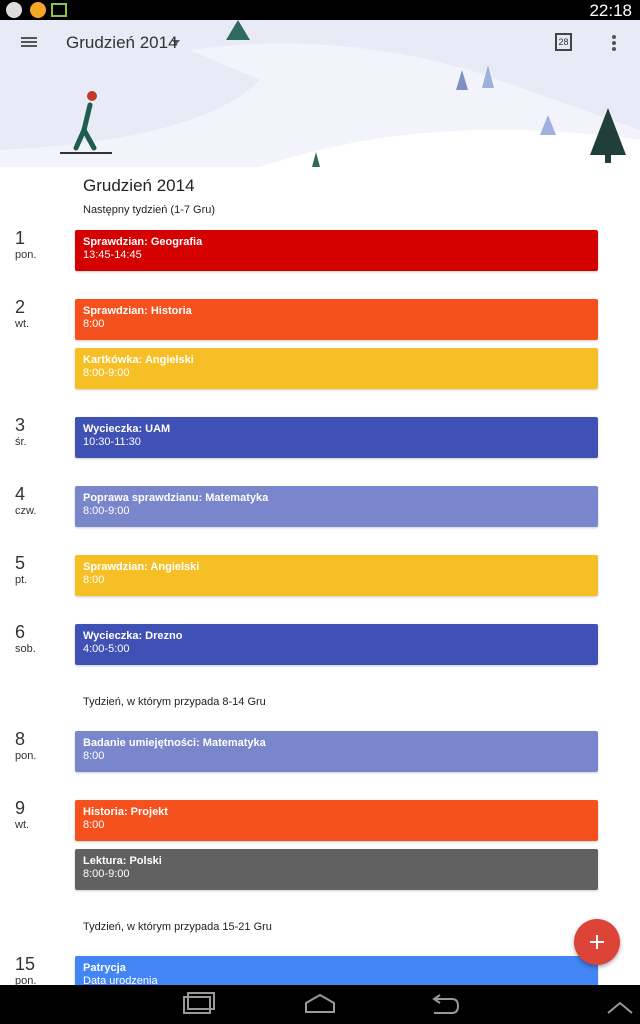 The width and height of the screenshot is (640, 1024). I want to click on day-column: 15 pon., so click(37, 969).